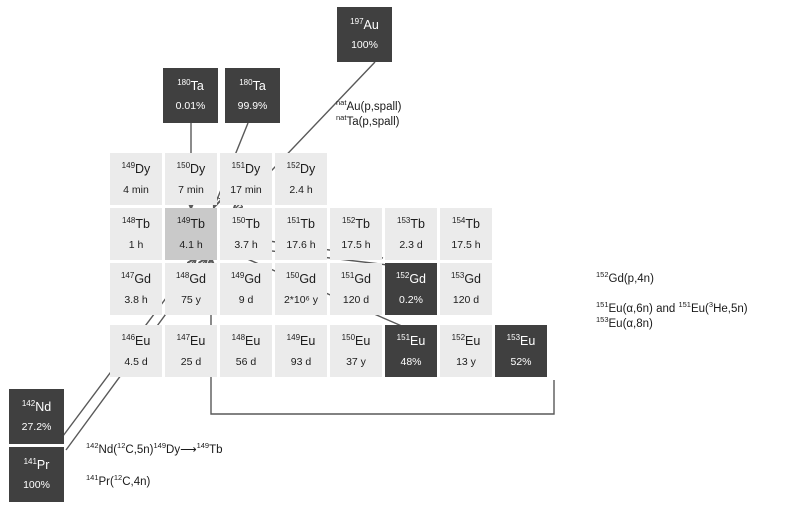 This screenshot has width=792, height=509. I want to click on nuclide-cell-153Eu: 153Eu 52%, so click(521, 351).